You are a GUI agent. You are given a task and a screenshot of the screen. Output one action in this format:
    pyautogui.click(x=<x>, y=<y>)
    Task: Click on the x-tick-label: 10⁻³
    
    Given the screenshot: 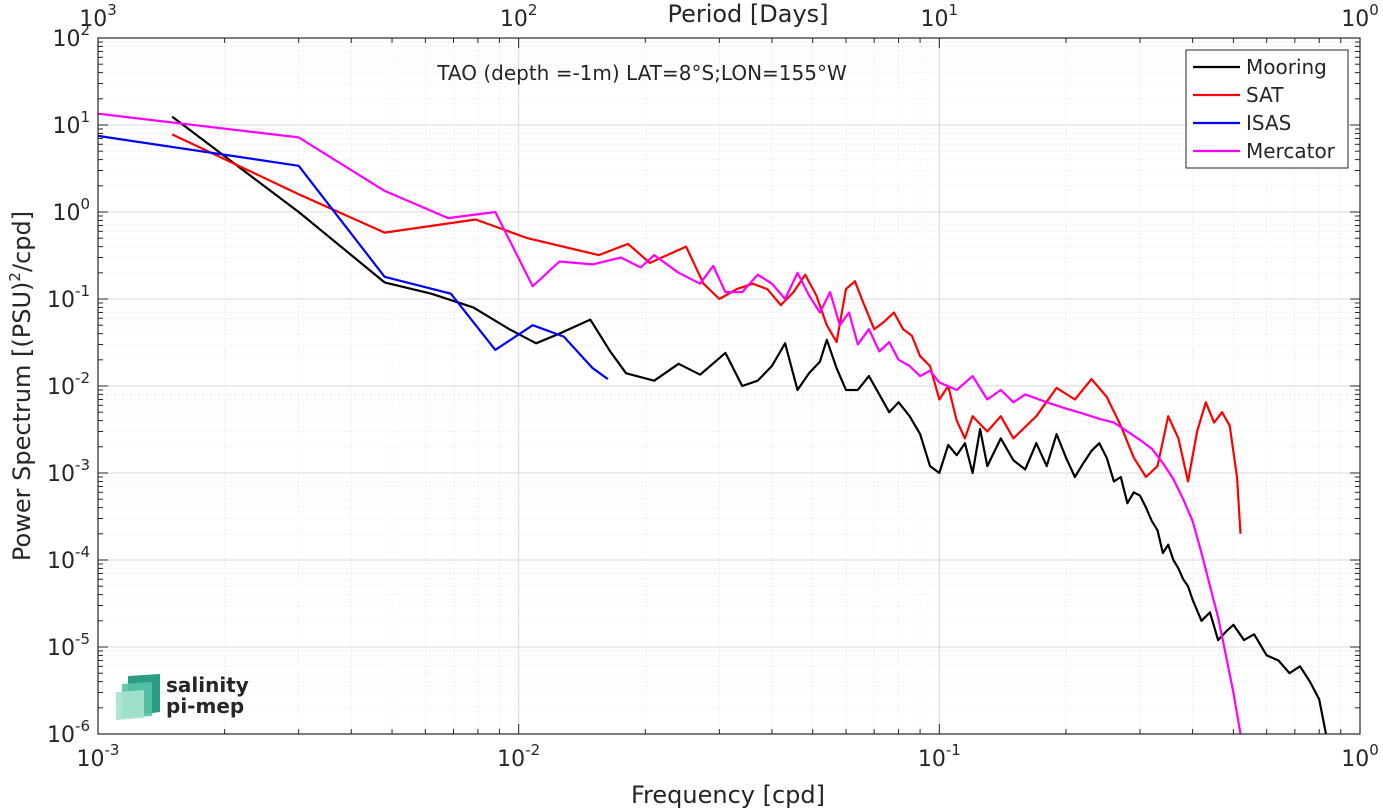 What is the action you would take?
    pyautogui.click(x=98, y=756)
    